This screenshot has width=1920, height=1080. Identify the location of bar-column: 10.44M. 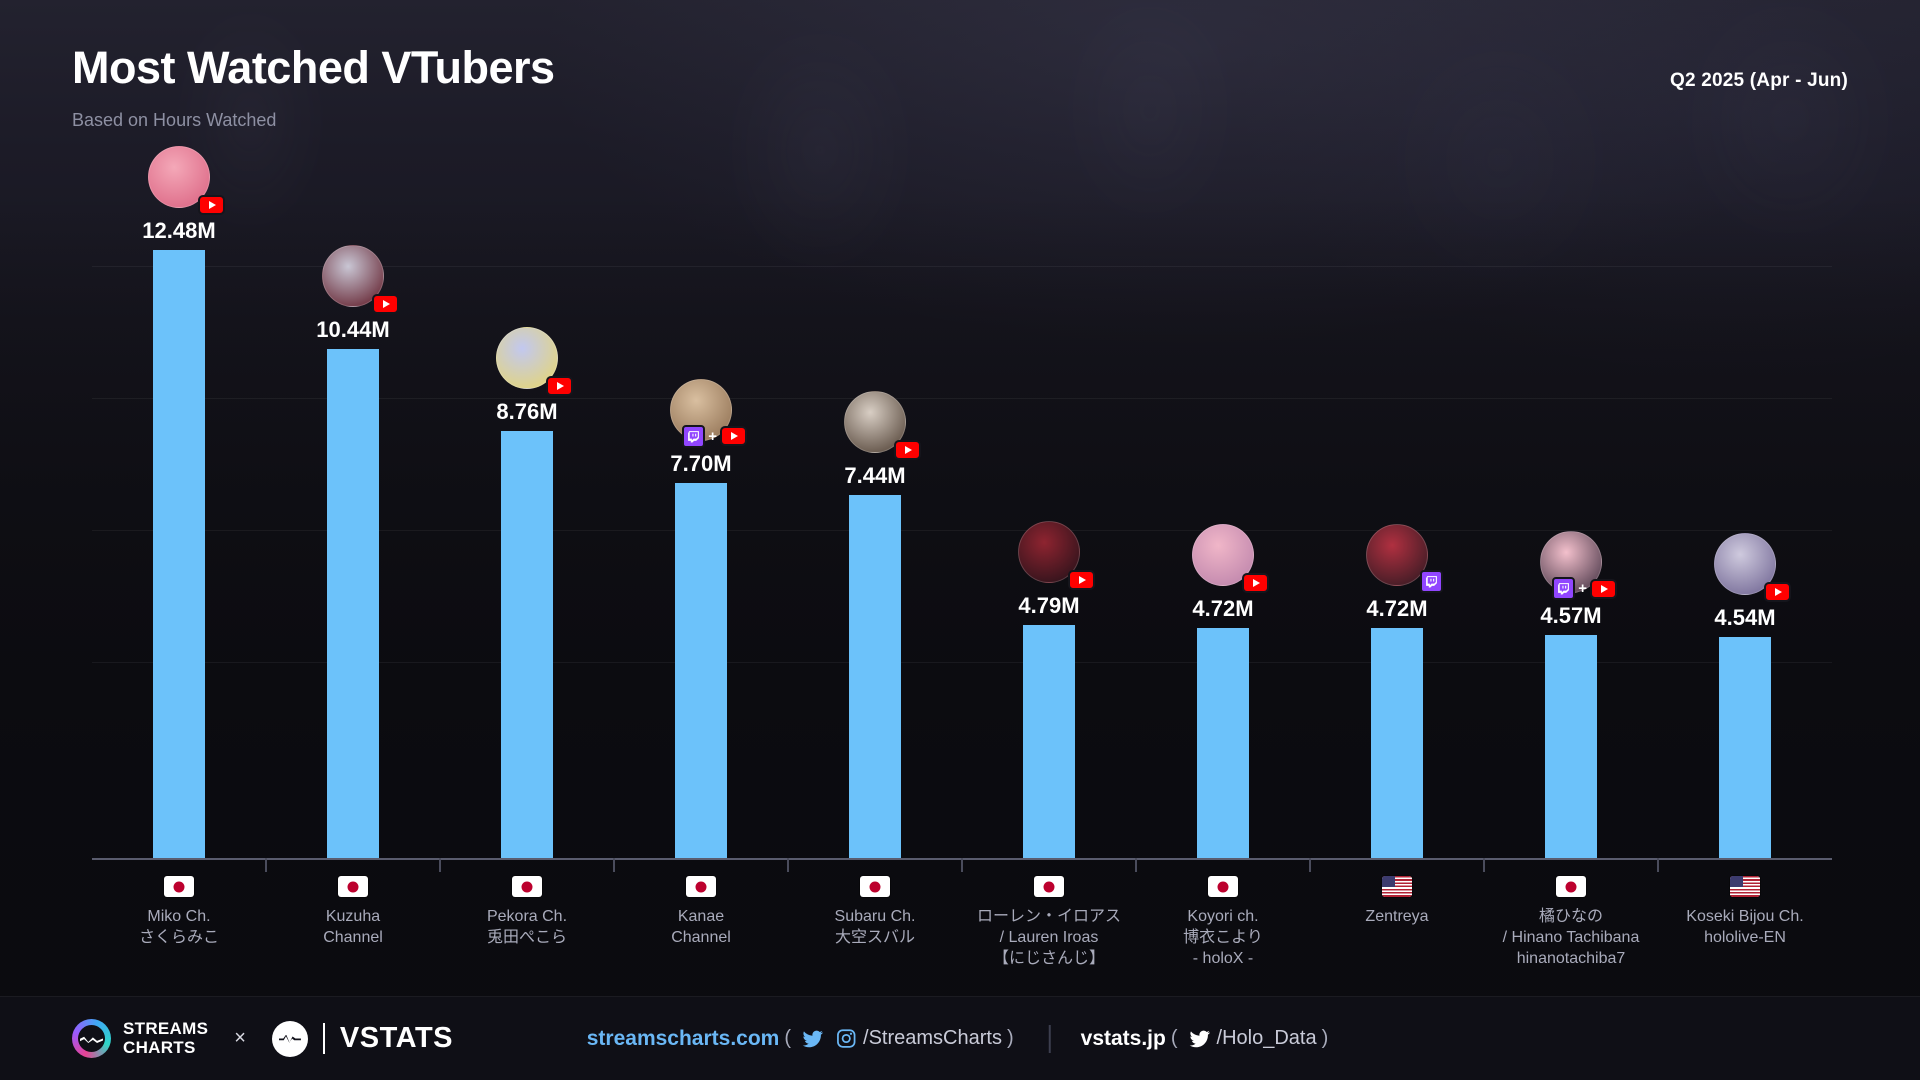
(352, 536).